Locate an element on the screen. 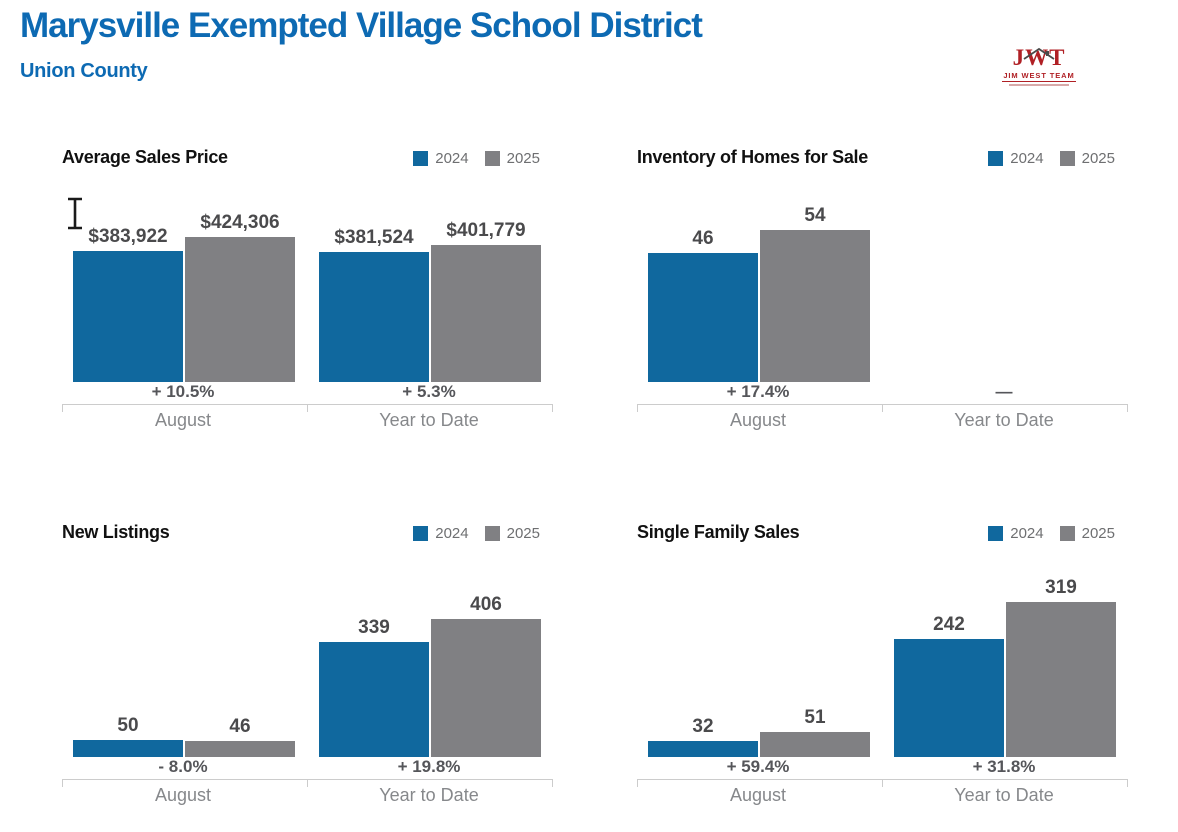 The width and height of the screenshot is (1178, 832). logo-tagline-line is located at coordinates (1039, 85).